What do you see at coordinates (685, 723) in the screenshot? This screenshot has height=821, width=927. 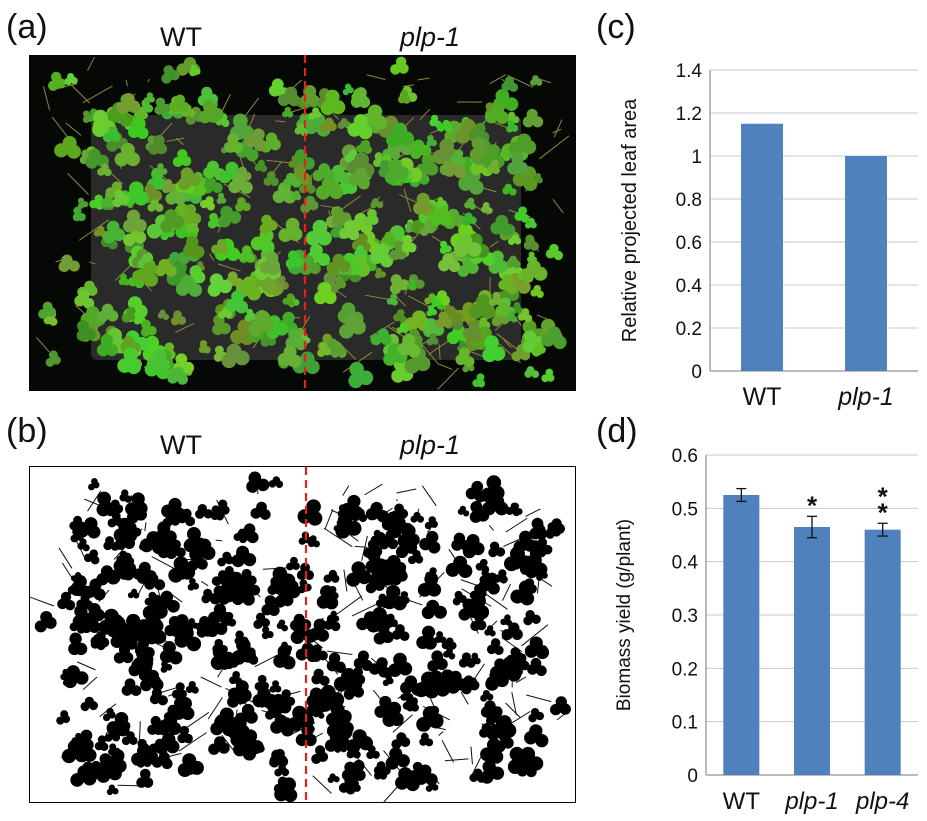 I see `y-tick-label: 0.1` at bounding box center [685, 723].